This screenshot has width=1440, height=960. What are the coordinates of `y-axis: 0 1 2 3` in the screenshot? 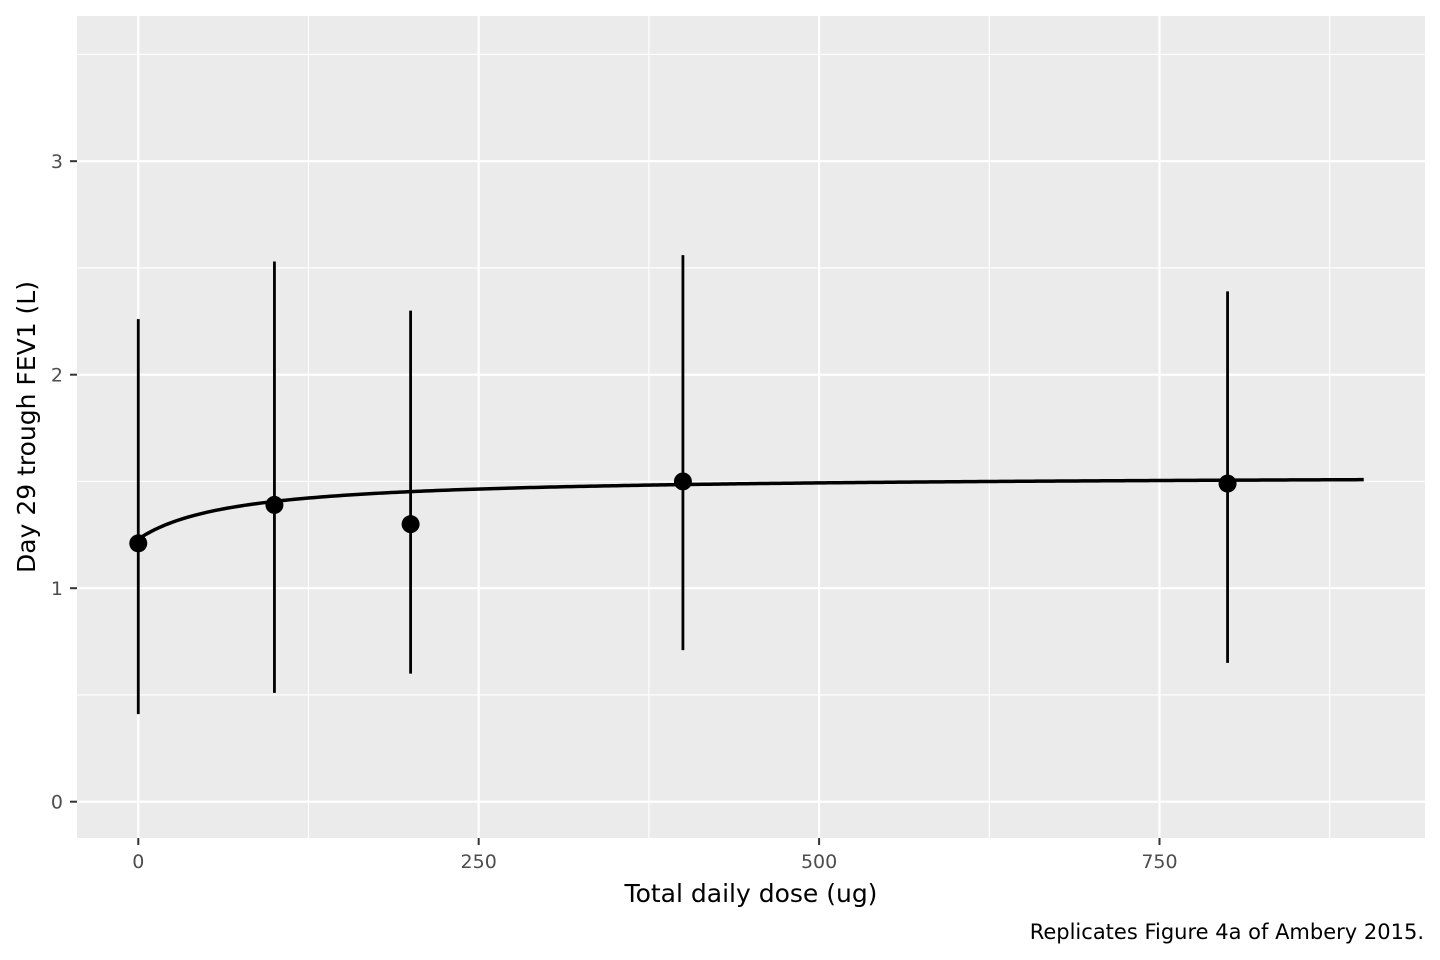 It's located at (64, 482).